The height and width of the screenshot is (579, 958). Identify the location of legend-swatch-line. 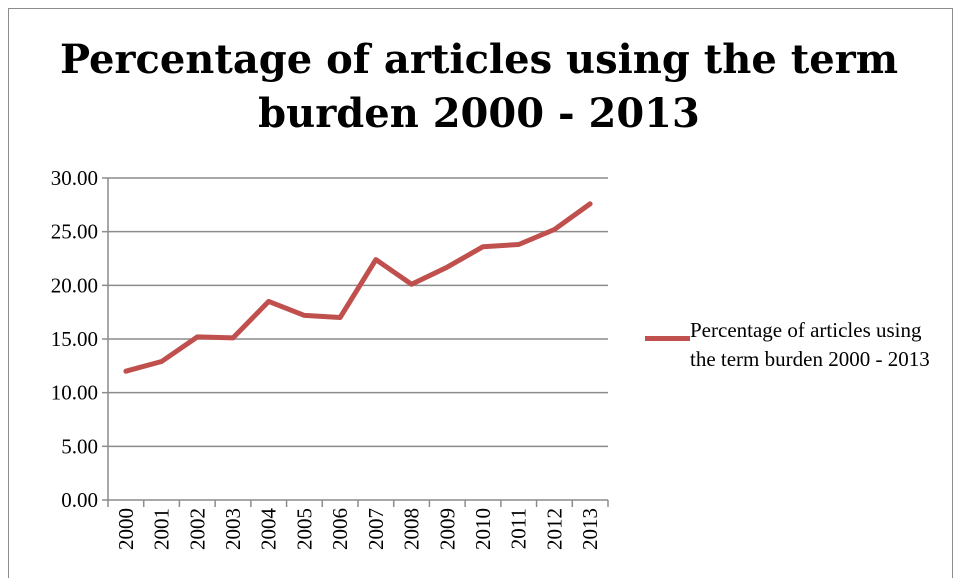
(667, 338).